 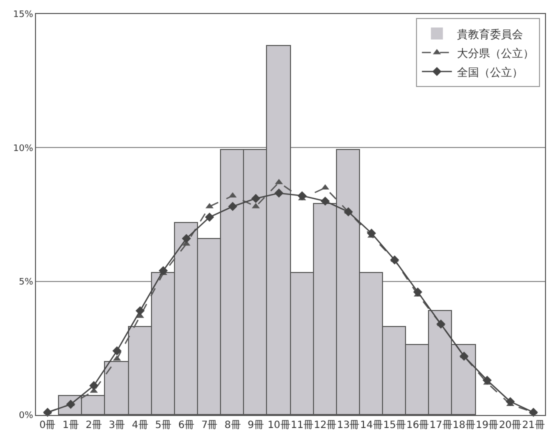 What do you see at coordinates (489, 34) in the screenshot?
I see `legend-label: 貴教育委員会` at bounding box center [489, 34].